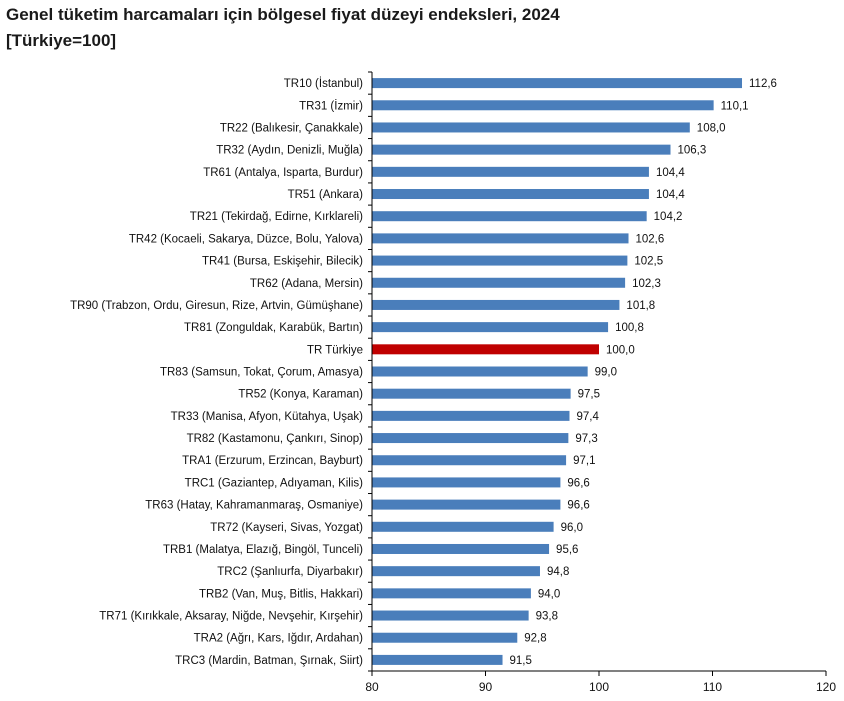 The image size is (844, 701). I want to click on bar-tr31, so click(543, 105).